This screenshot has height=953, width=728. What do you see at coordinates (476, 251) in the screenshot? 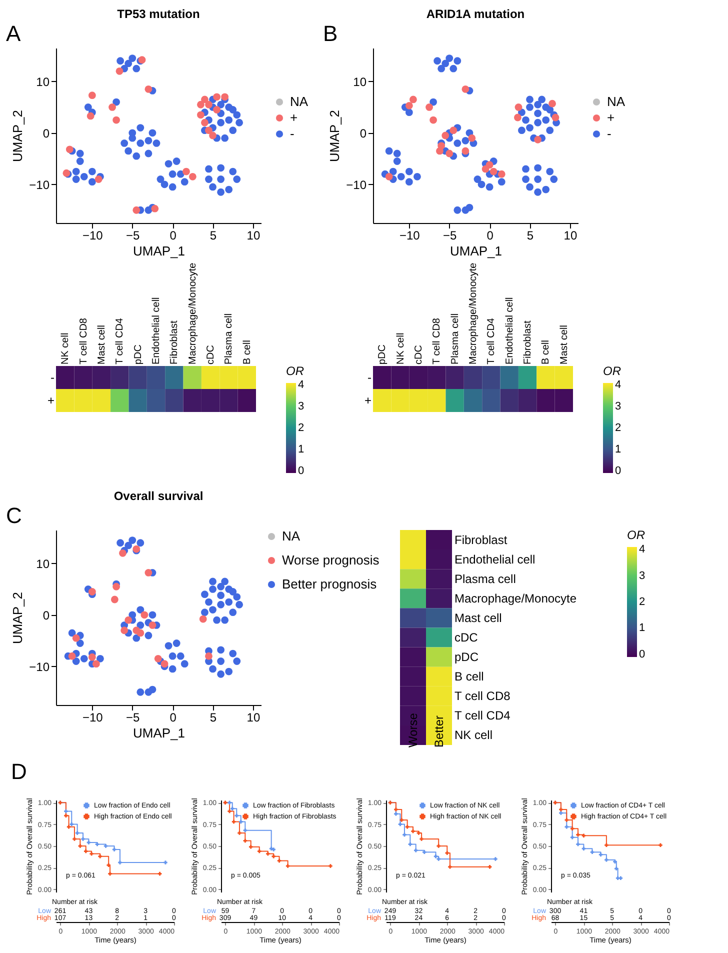
I see `x-axis-title: UMAP_1` at bounding box center [476, 251].